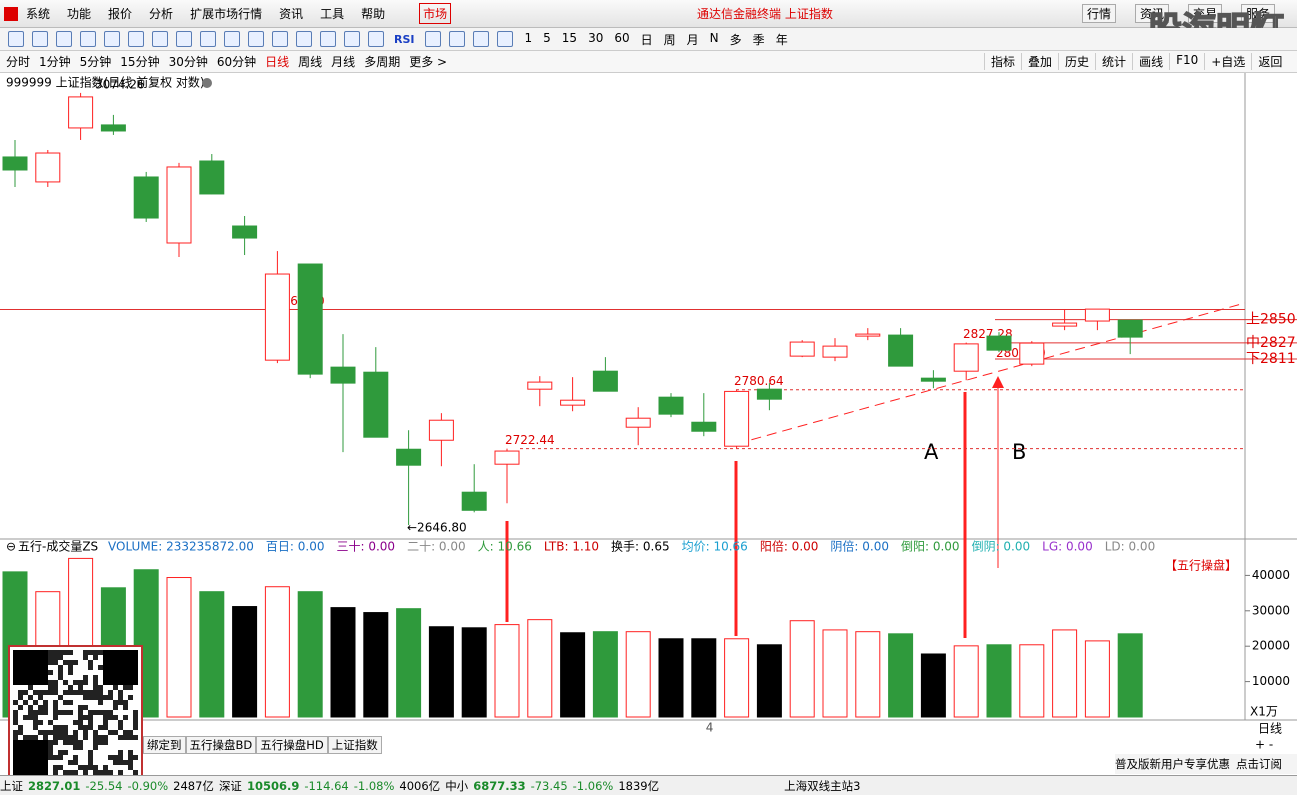 Image resolution: width=1297 pixels, height=795 pixels. What do you see at coordinates (528, 37) in the screenshot?
I see `tool-period: 1` at bounding box center [528, 37].